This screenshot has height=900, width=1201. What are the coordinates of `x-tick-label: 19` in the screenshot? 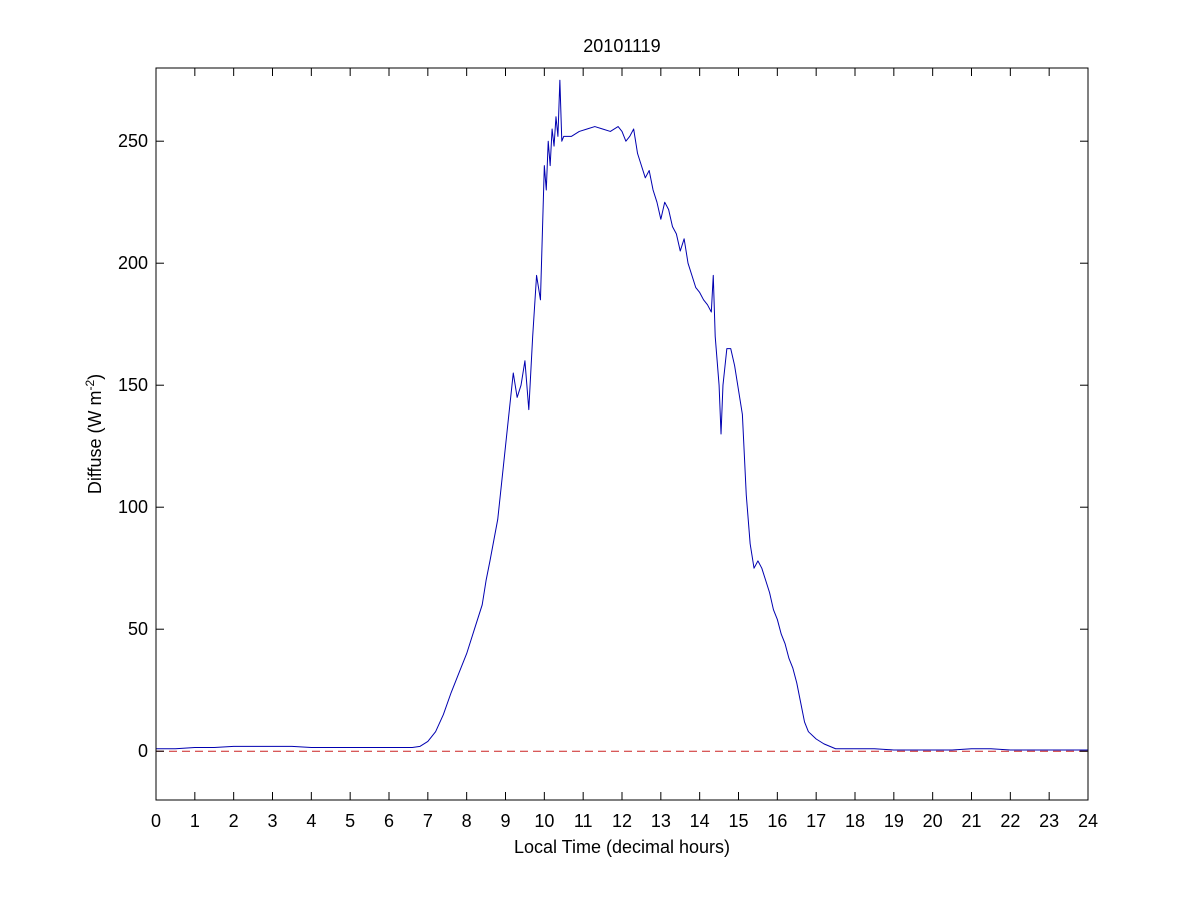 It's located at (894, 821).